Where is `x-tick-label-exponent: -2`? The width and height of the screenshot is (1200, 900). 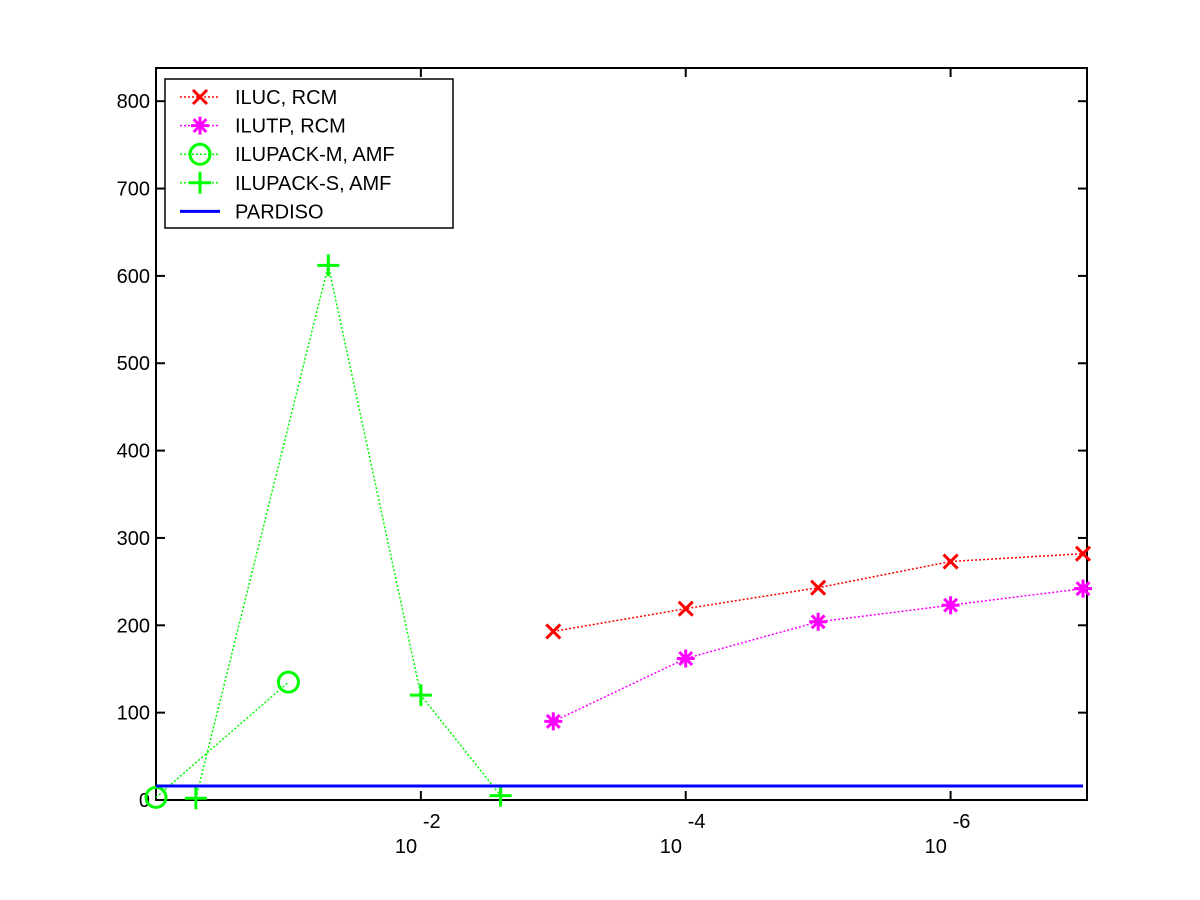
x-tick-label-exponent: -2 is located at coordinates (432, 822).